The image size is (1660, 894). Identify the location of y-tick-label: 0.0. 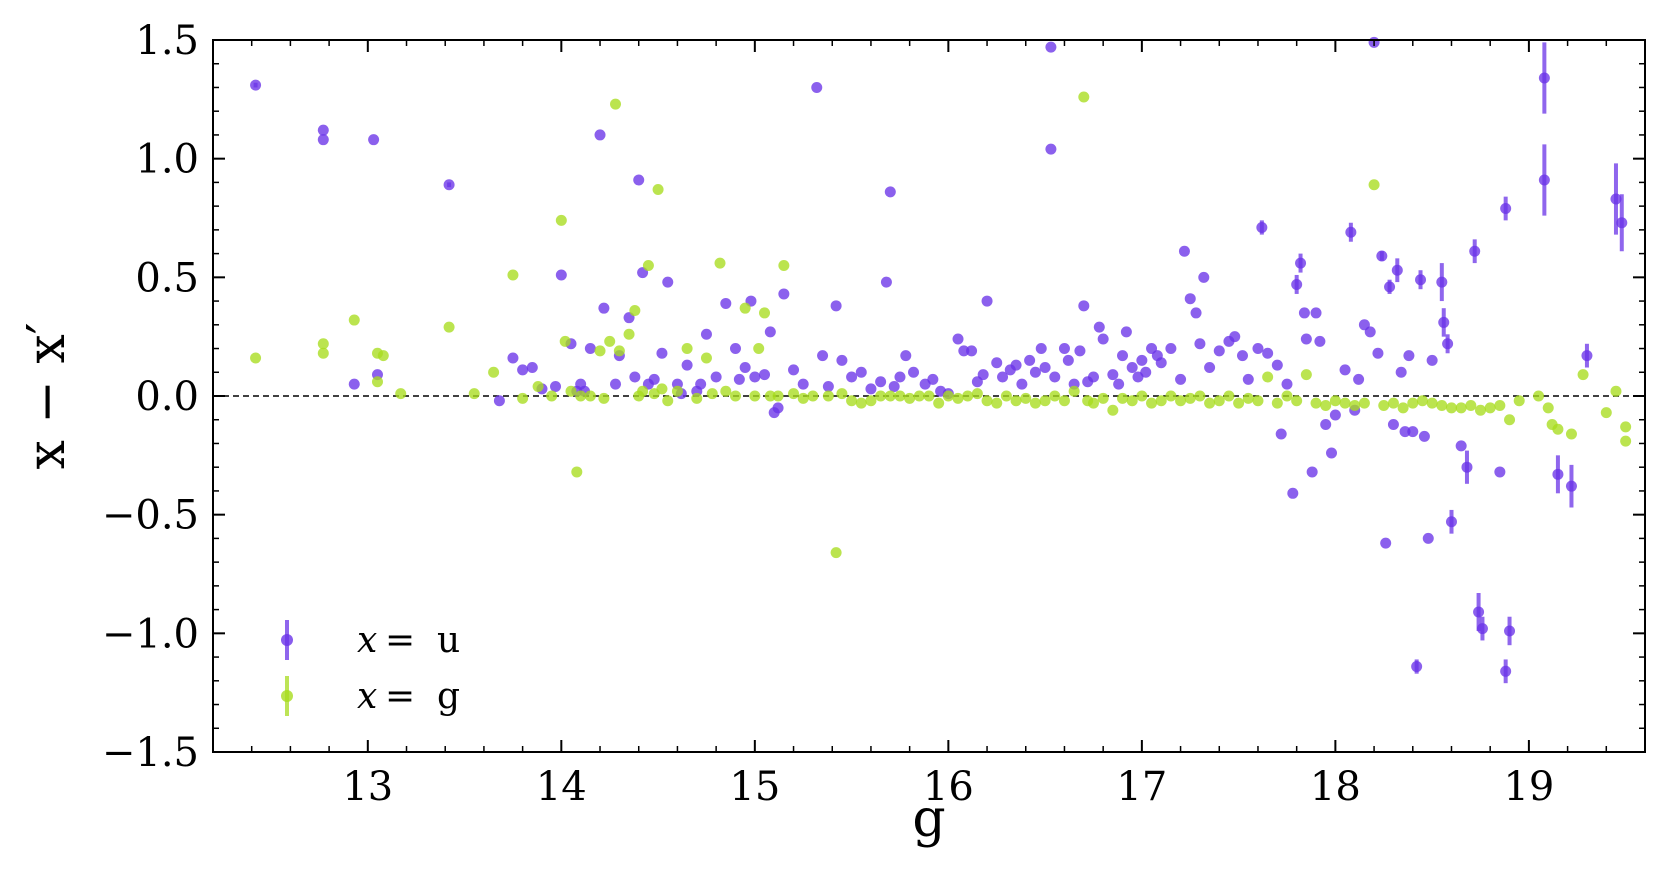
(167, 397).